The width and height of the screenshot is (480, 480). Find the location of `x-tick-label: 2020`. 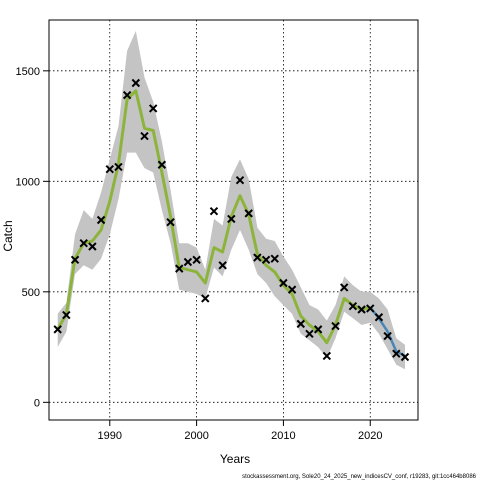

x-tick-label: 2020 is located at coordinates (370, 436).